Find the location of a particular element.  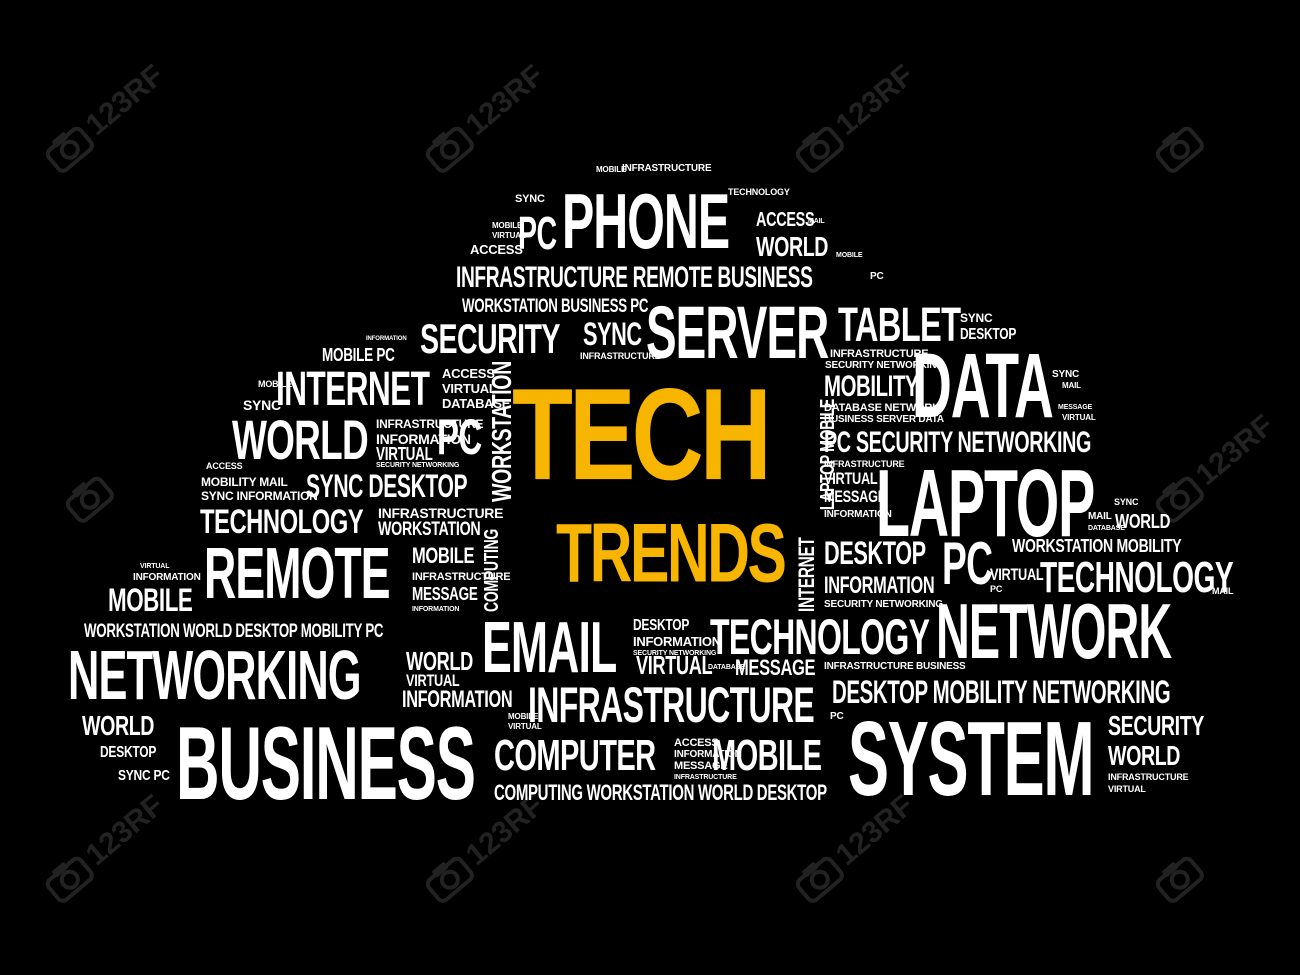

word-mail-r: MAIL is located at coordinates (1071, 385).